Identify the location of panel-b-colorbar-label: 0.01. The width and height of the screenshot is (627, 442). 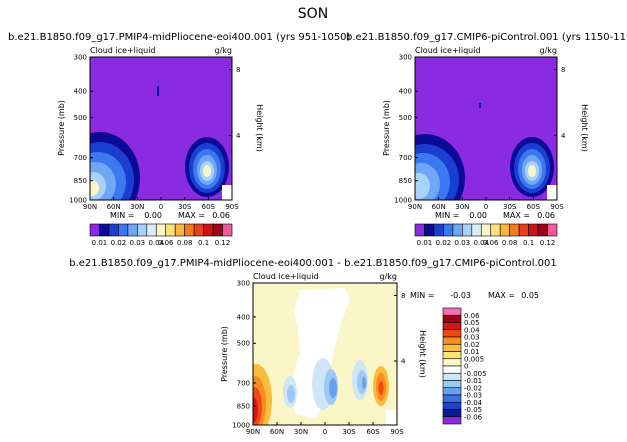
(425, 243).